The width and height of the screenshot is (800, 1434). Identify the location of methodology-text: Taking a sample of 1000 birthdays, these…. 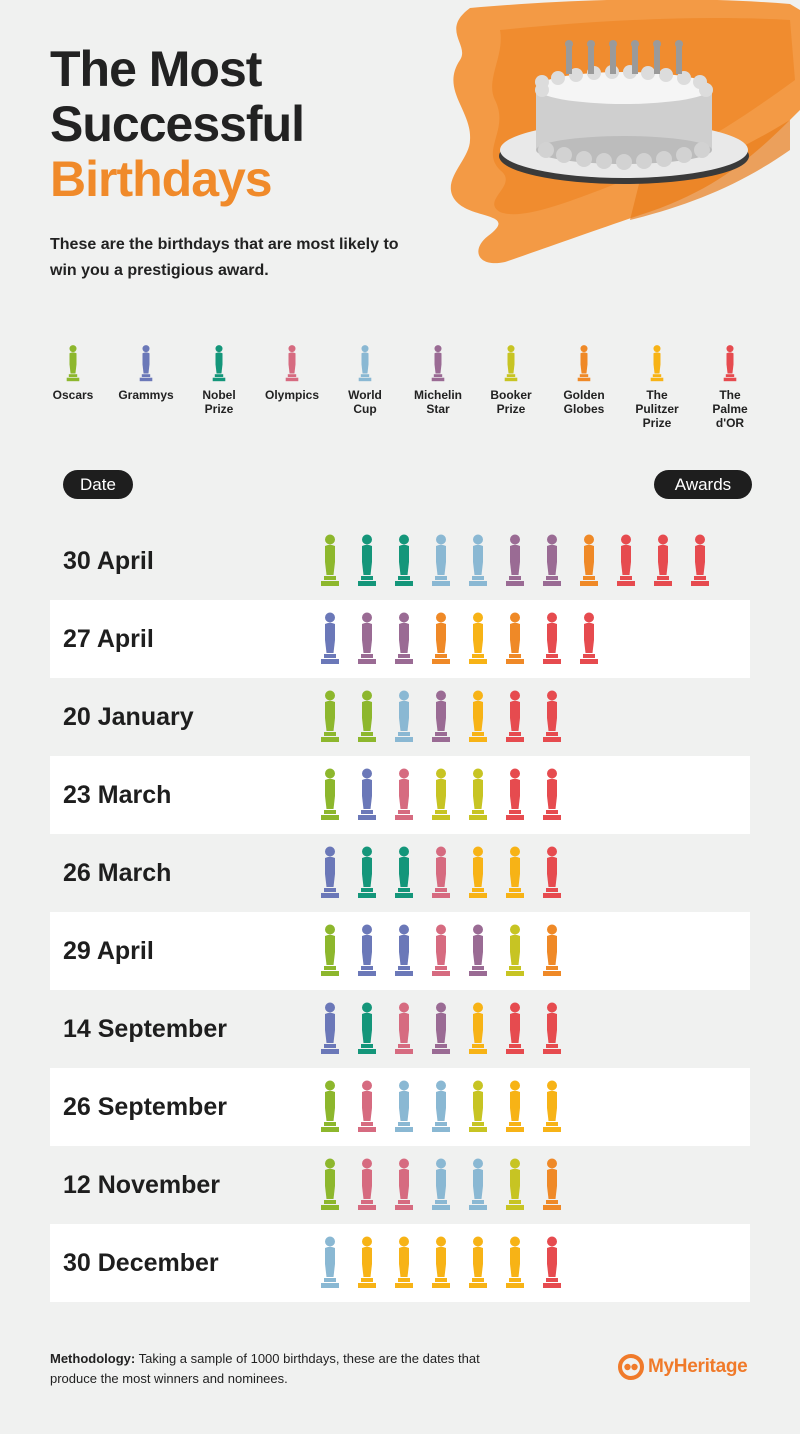
(265, 1368).